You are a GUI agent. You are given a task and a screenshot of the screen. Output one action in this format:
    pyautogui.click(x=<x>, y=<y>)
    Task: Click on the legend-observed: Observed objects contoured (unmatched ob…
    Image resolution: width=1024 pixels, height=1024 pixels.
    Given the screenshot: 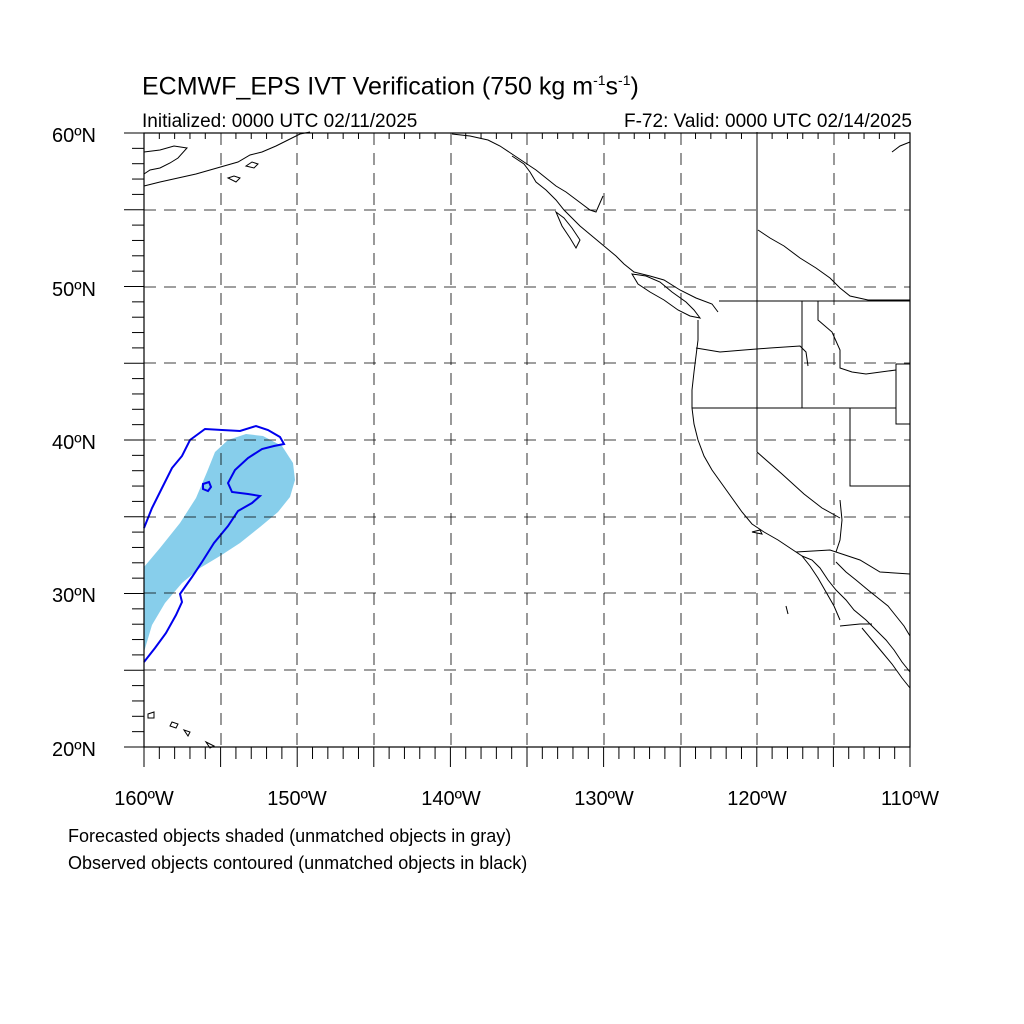 What is the action you would take?
    pyautogui.click(x=298, y=863)
    